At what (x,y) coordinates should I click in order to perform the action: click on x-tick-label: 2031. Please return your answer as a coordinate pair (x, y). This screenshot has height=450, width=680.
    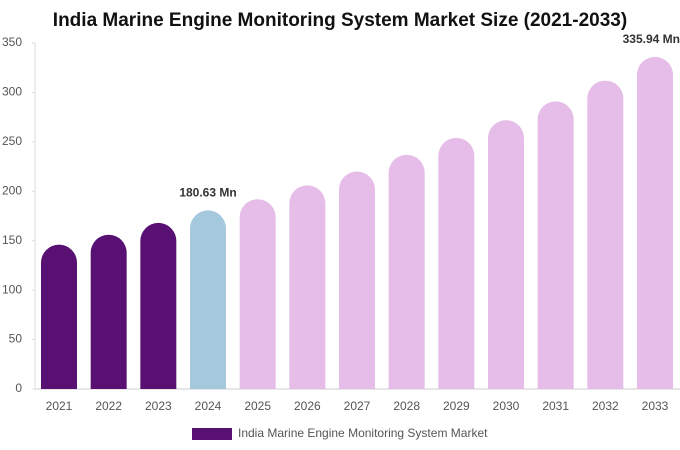
    Looking at the image, I should click on (555, 406).